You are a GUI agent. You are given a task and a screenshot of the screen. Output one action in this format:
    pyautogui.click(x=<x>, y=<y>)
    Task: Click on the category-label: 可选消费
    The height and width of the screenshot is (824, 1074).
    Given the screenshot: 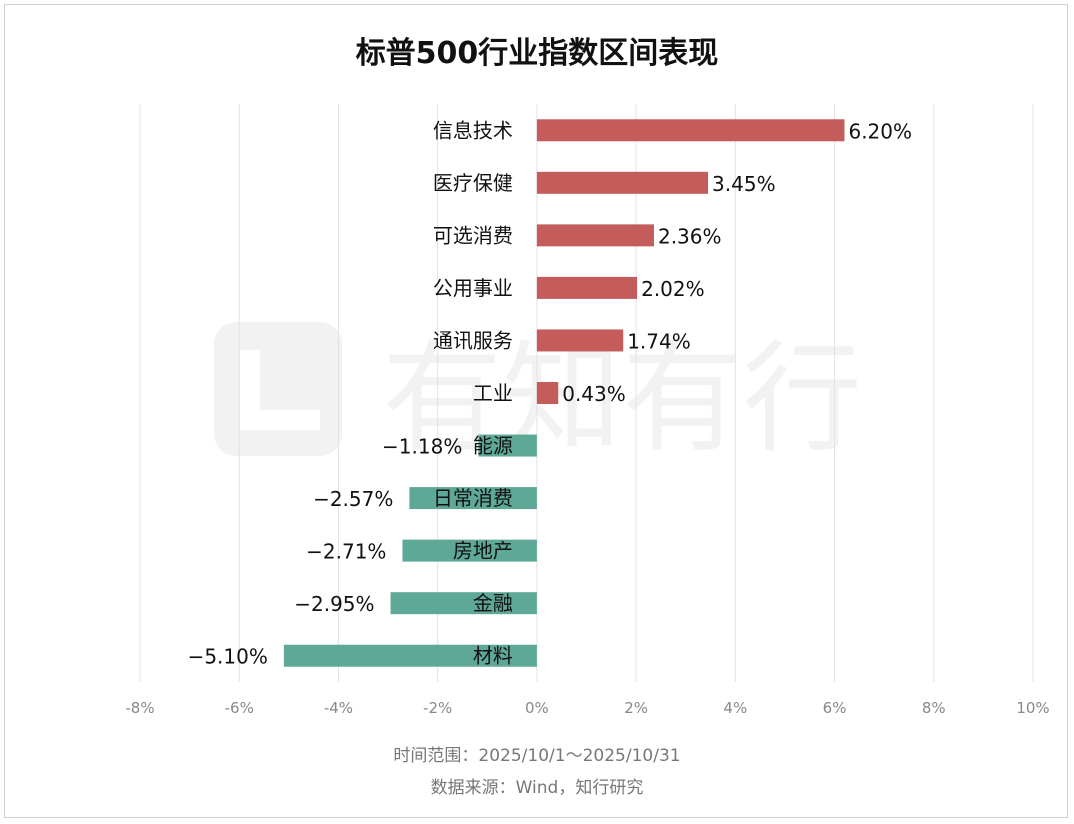 What is the action you would take?
    pyautogui.click(x=473, y=235)
    